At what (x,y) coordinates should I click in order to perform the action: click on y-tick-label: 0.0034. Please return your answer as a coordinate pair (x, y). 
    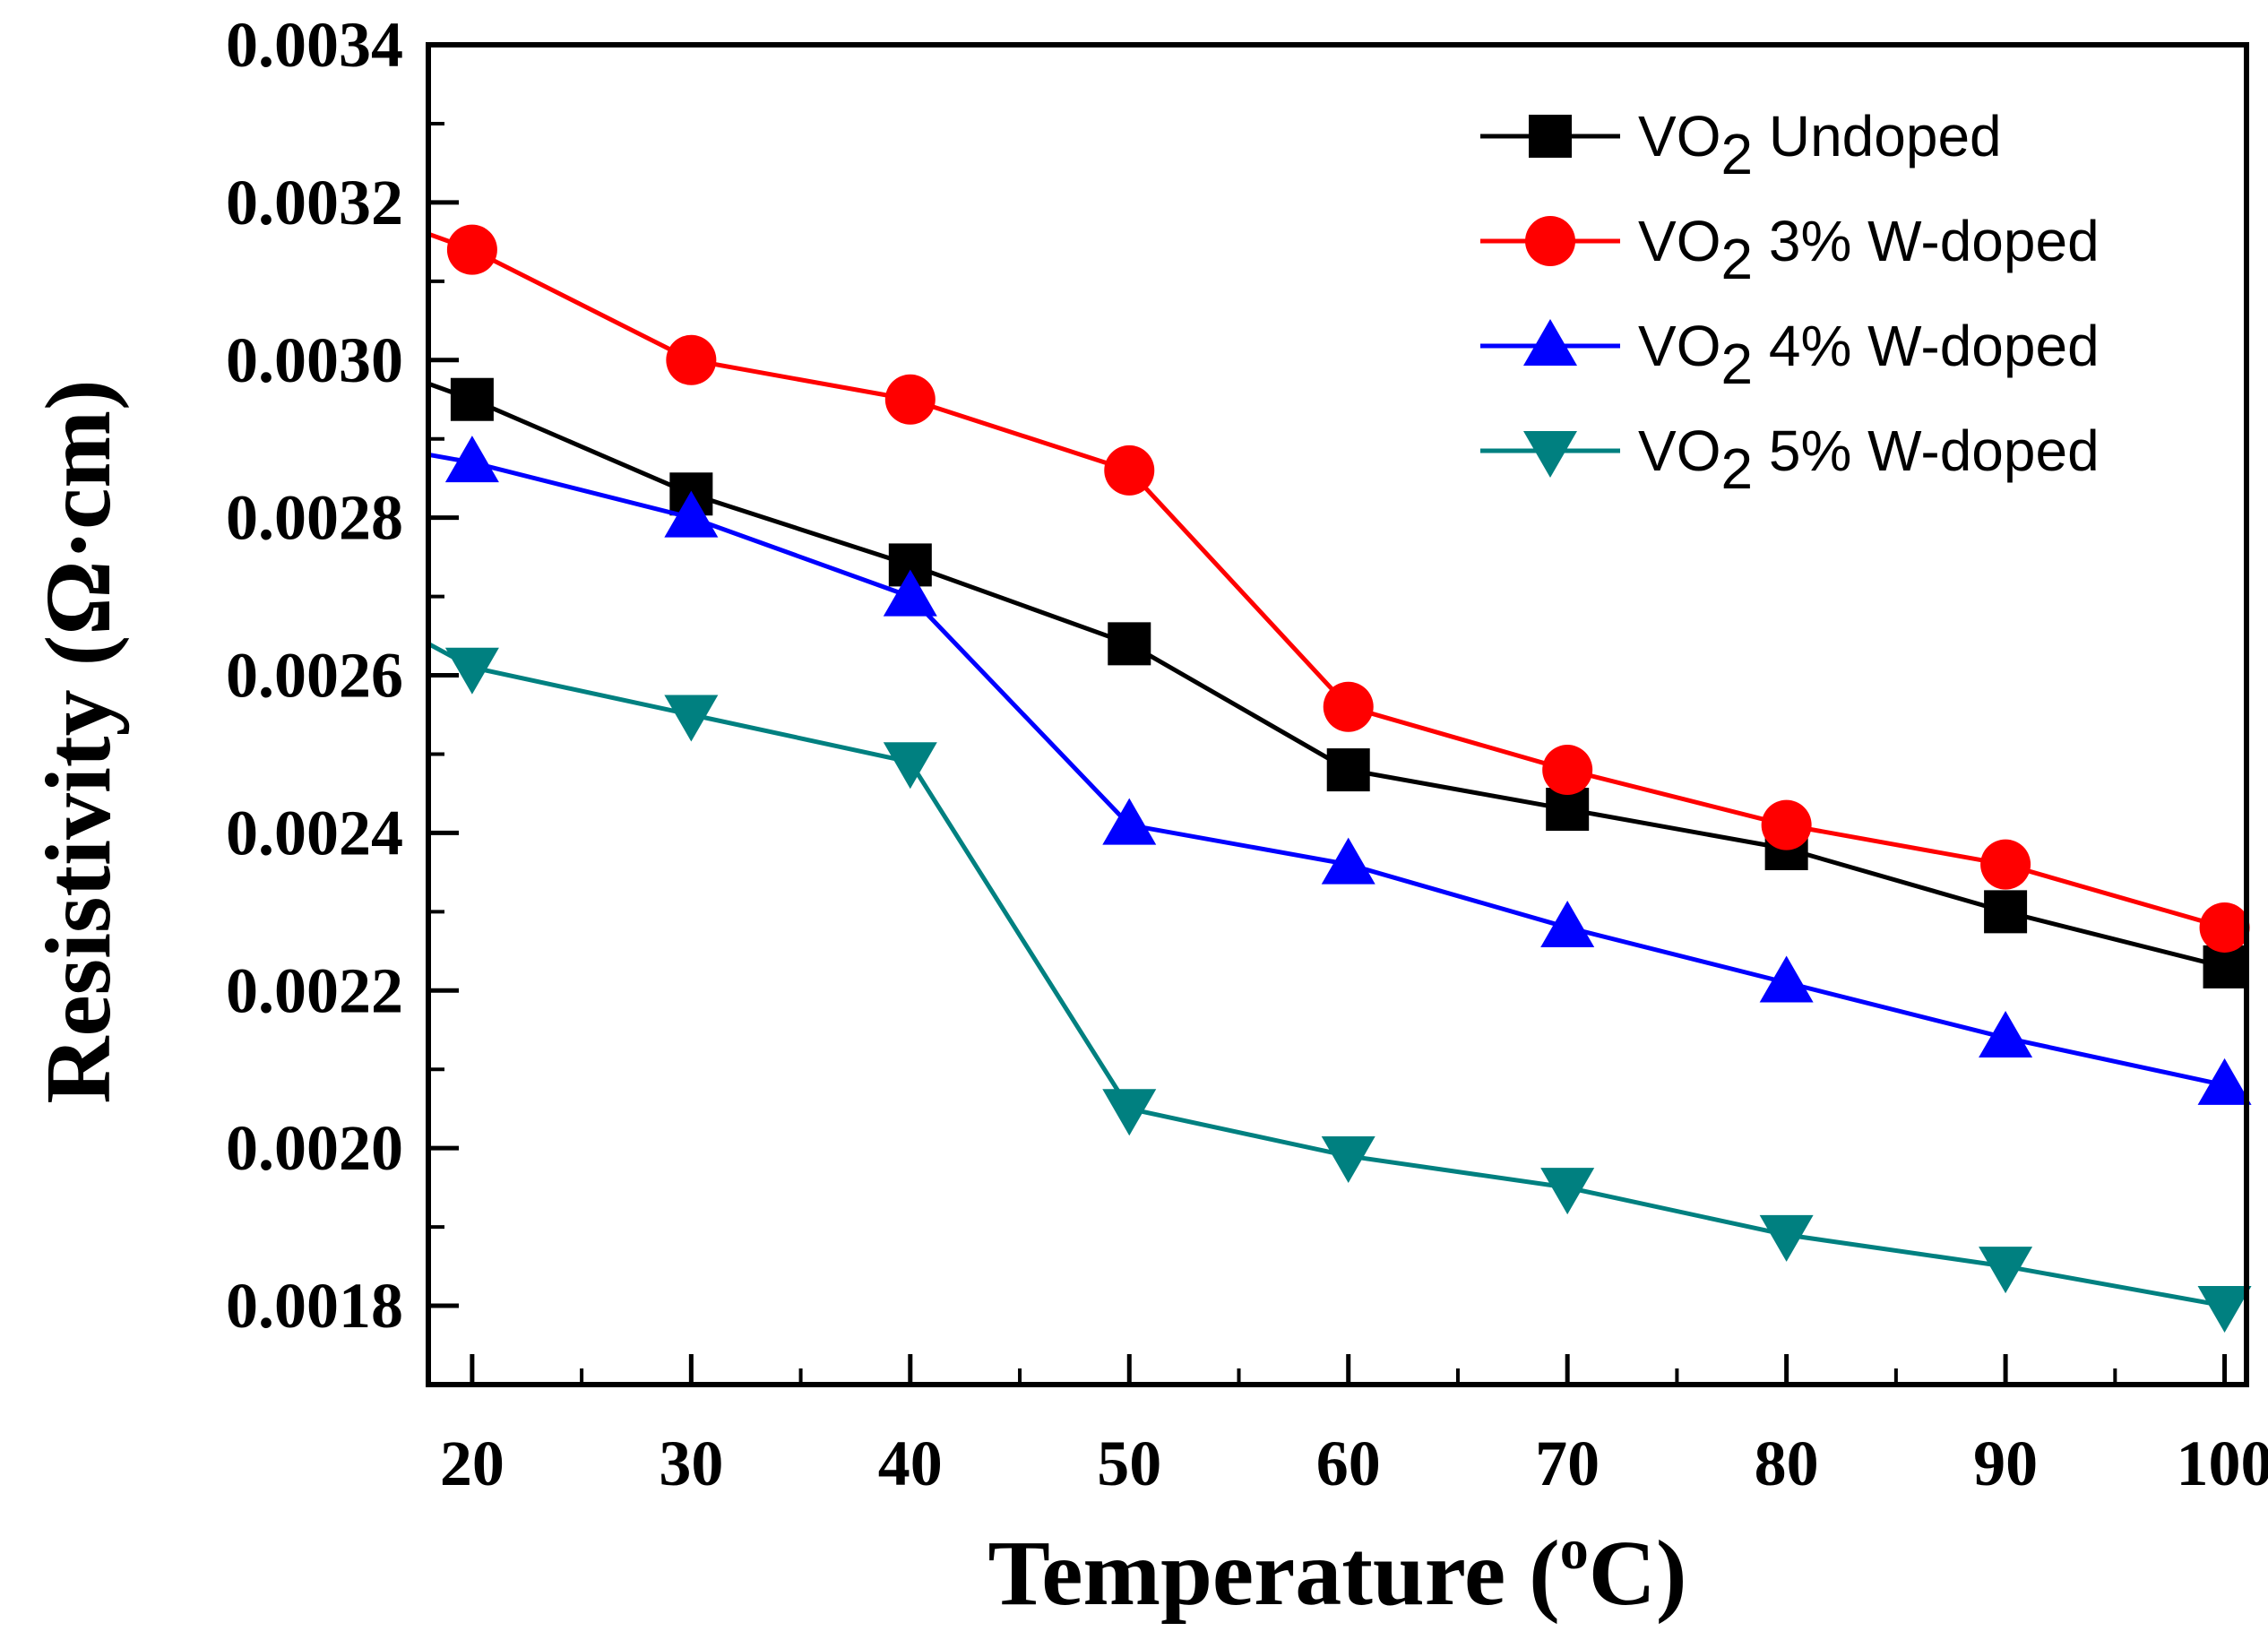
    Looking at the image, I should click on (314, 45).